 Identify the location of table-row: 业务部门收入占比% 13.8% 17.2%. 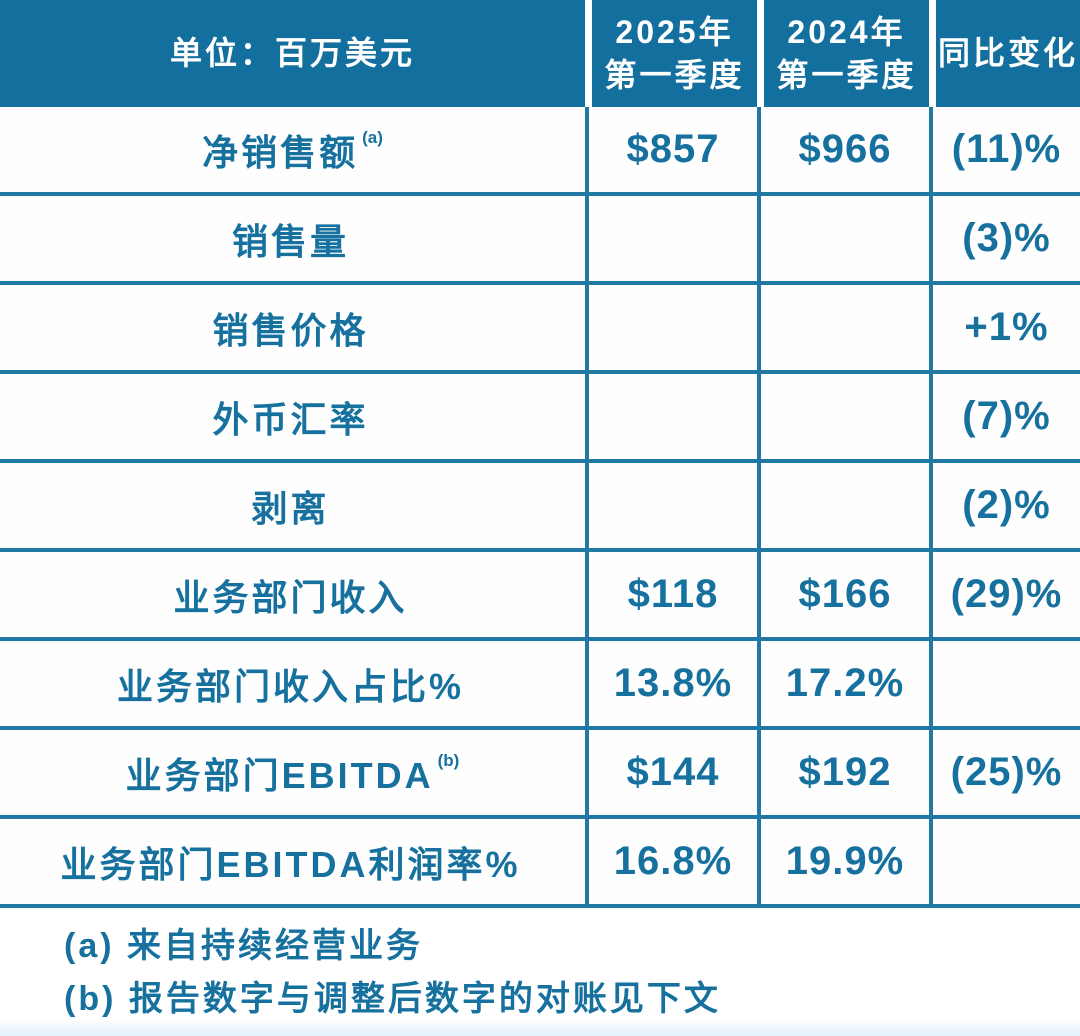
(540, 685).